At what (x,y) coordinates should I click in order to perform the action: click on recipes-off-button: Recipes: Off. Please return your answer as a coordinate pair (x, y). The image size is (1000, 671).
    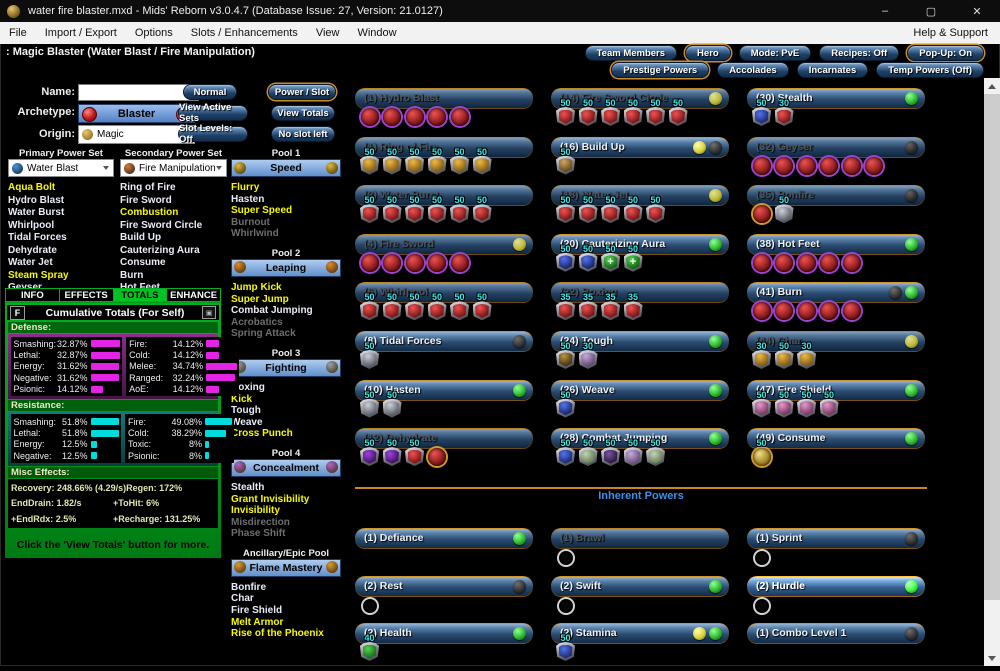
    Looking at the image, I should click on (859, 53).